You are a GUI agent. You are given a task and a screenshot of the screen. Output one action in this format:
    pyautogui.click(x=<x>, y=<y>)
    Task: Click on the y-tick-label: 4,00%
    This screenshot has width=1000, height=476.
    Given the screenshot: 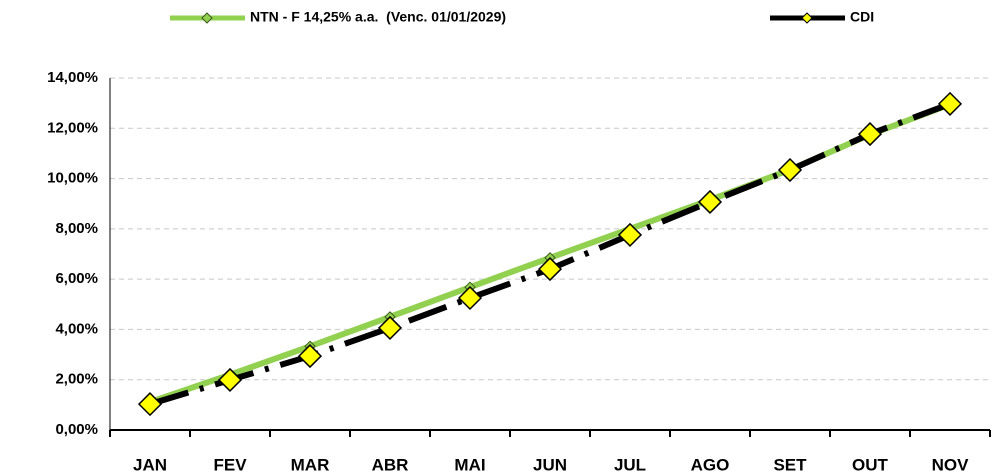 What is the action you would take?
    pyautogui.click(x=76, y=328)
    